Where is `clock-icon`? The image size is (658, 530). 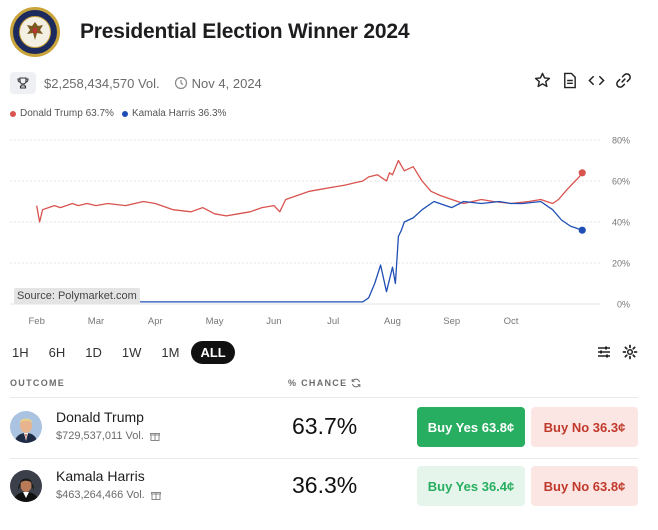 clock-icon is located at coordinates (180, 83).